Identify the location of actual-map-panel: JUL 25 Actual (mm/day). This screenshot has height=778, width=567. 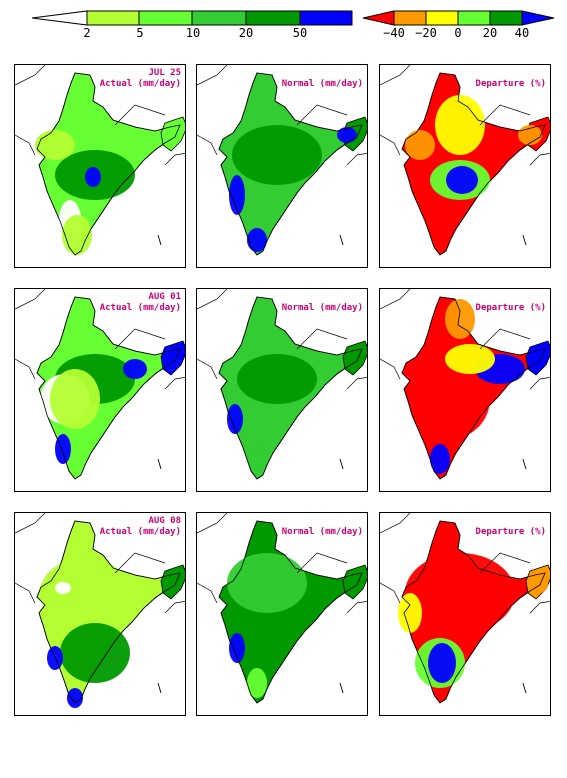
(100, 166).